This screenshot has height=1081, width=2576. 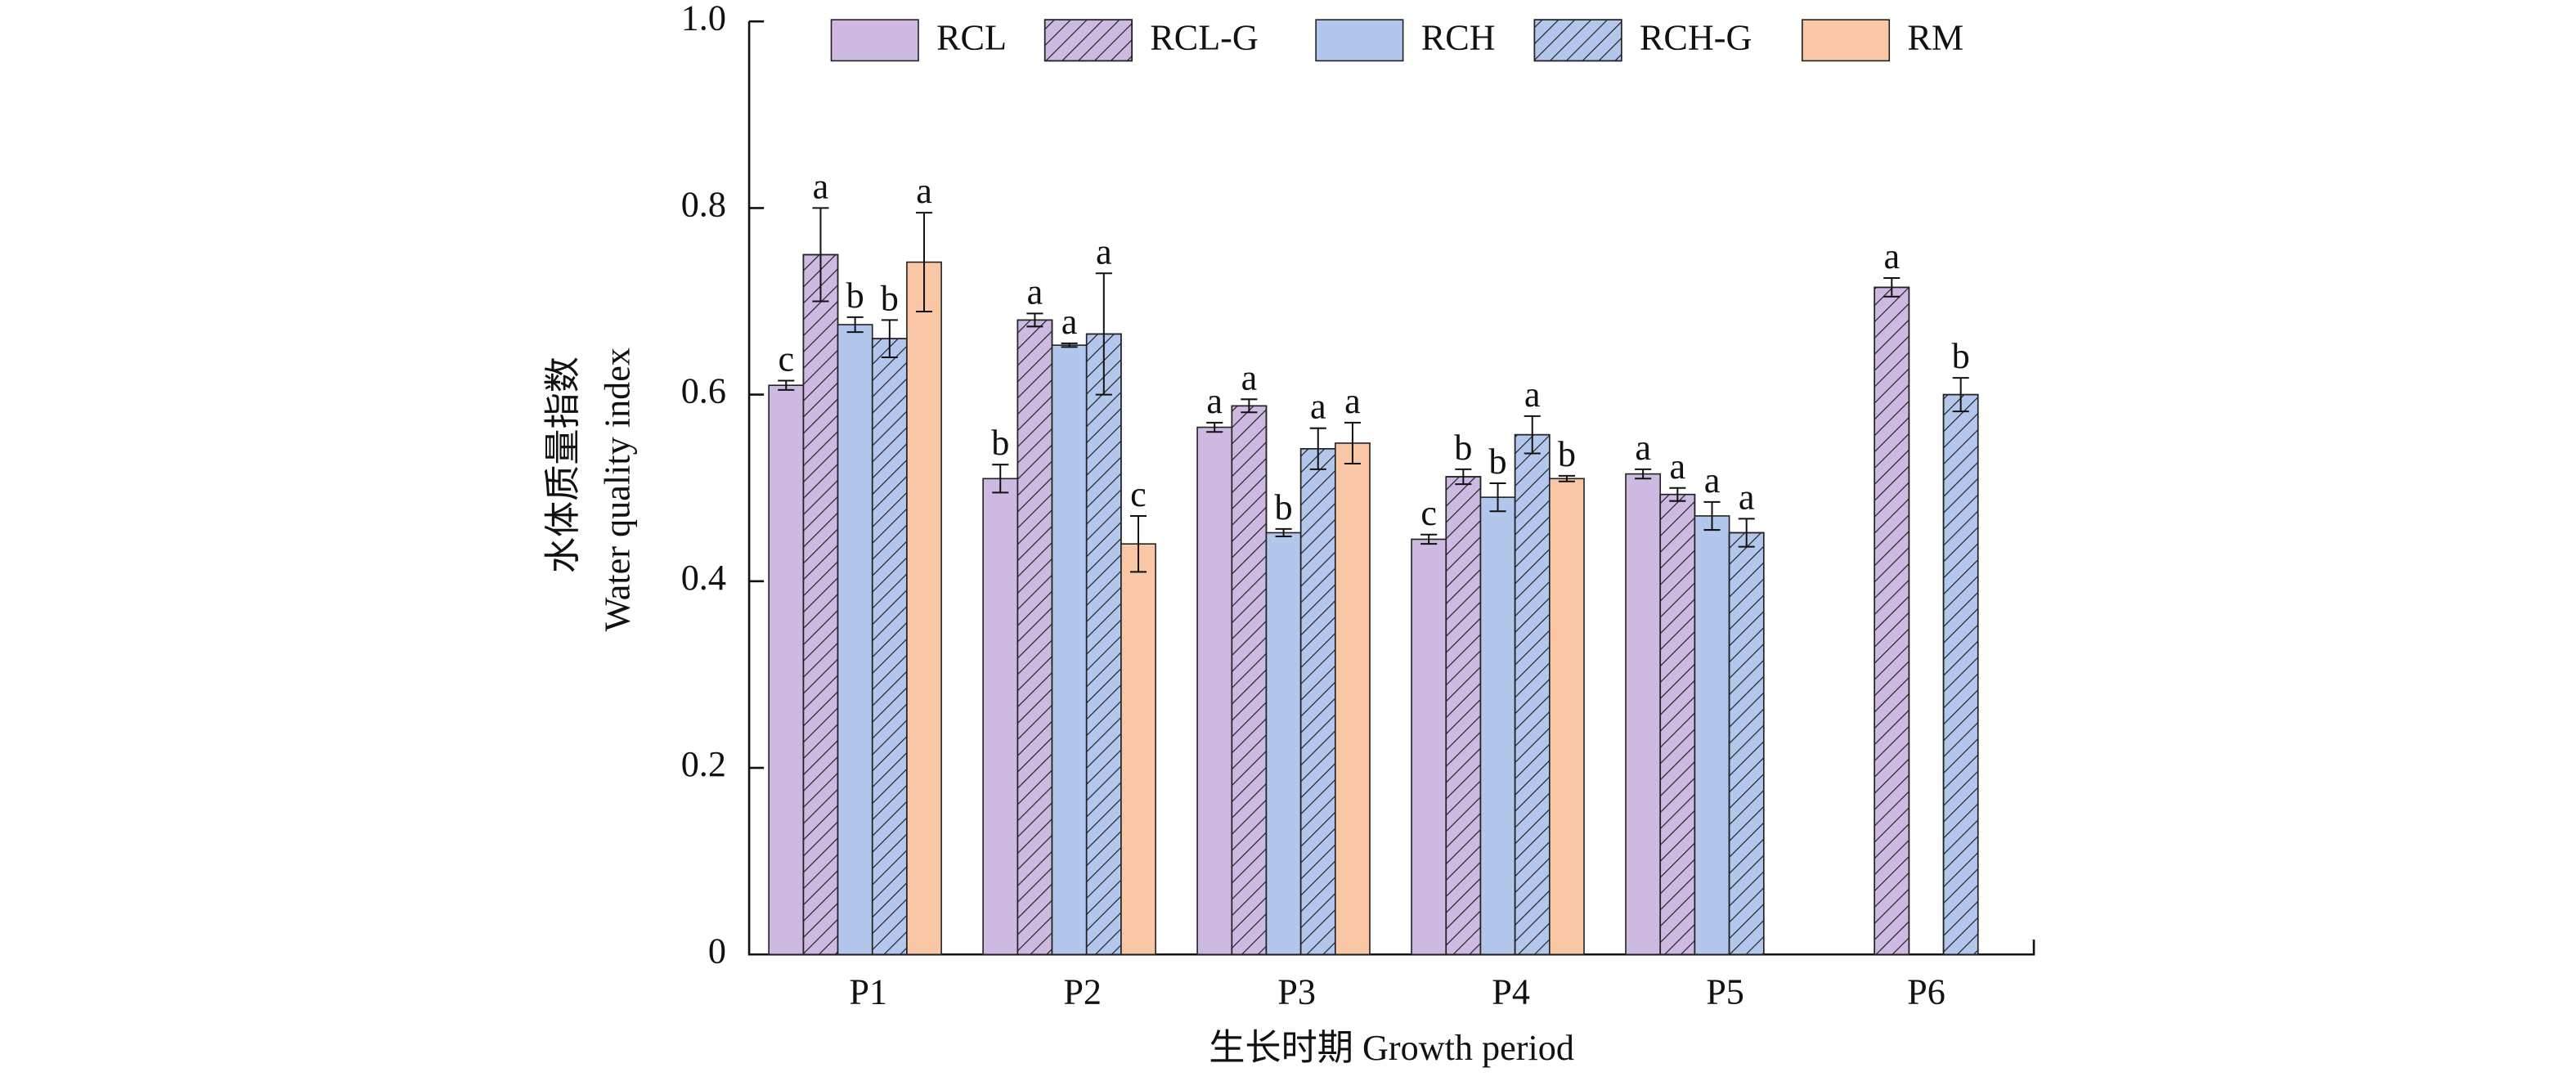 What do you see at coordinates (971, 37) in the screenshot?
I see `legend-label: RCL` at bounding box center [971, 37].